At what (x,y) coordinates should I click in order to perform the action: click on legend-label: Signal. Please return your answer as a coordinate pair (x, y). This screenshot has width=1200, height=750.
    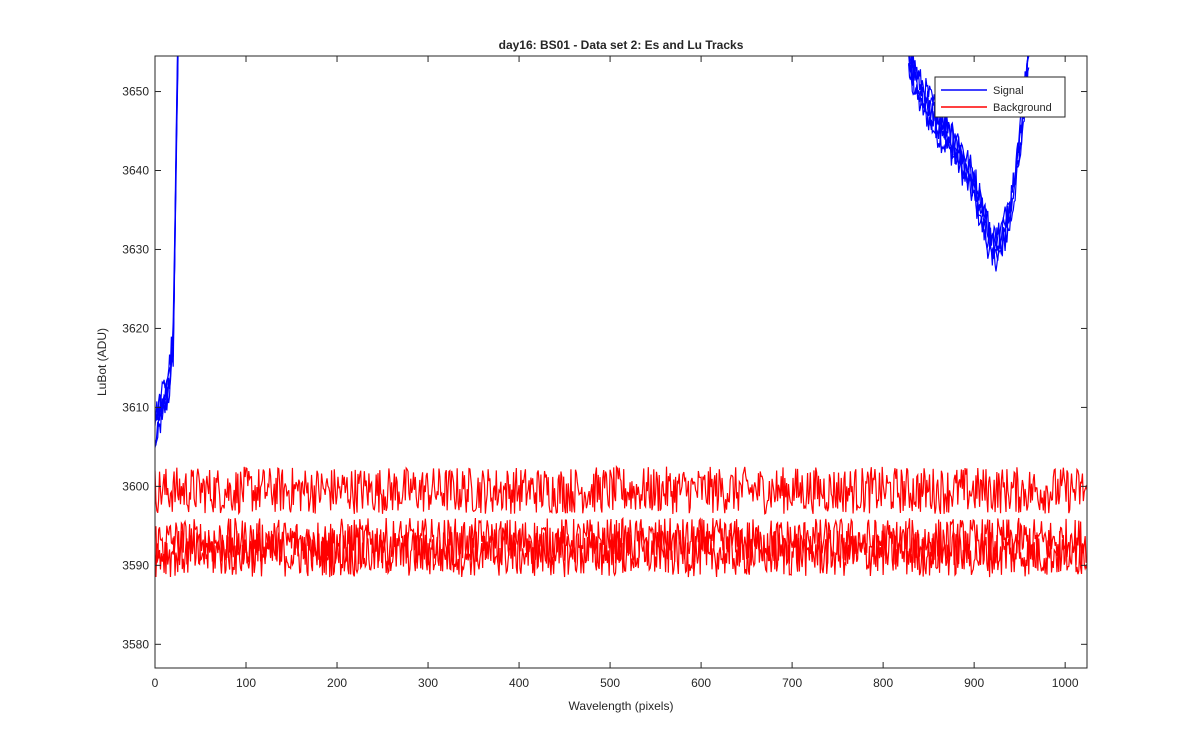
    Looking at the image, I should click on (1008, 91).